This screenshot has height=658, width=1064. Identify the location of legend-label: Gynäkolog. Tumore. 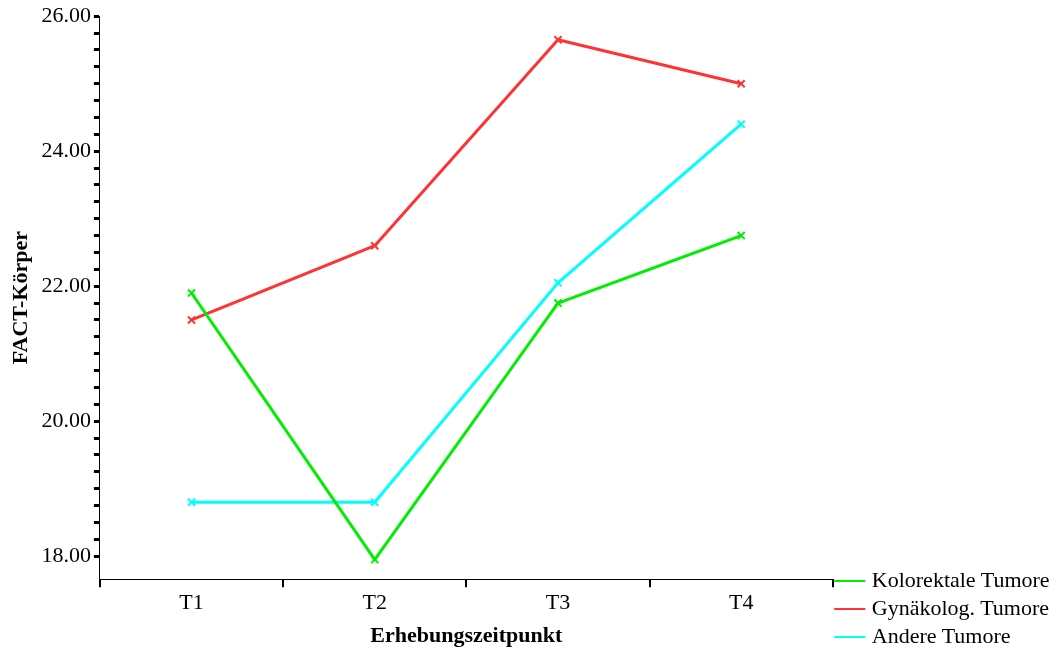
(960, 607).